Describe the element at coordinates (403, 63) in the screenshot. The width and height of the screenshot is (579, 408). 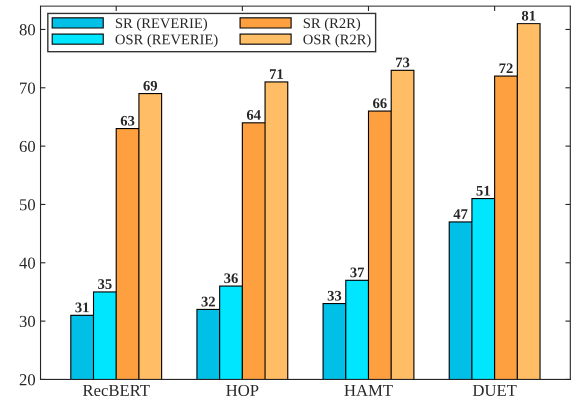
I see `data-label: 73` at that location.